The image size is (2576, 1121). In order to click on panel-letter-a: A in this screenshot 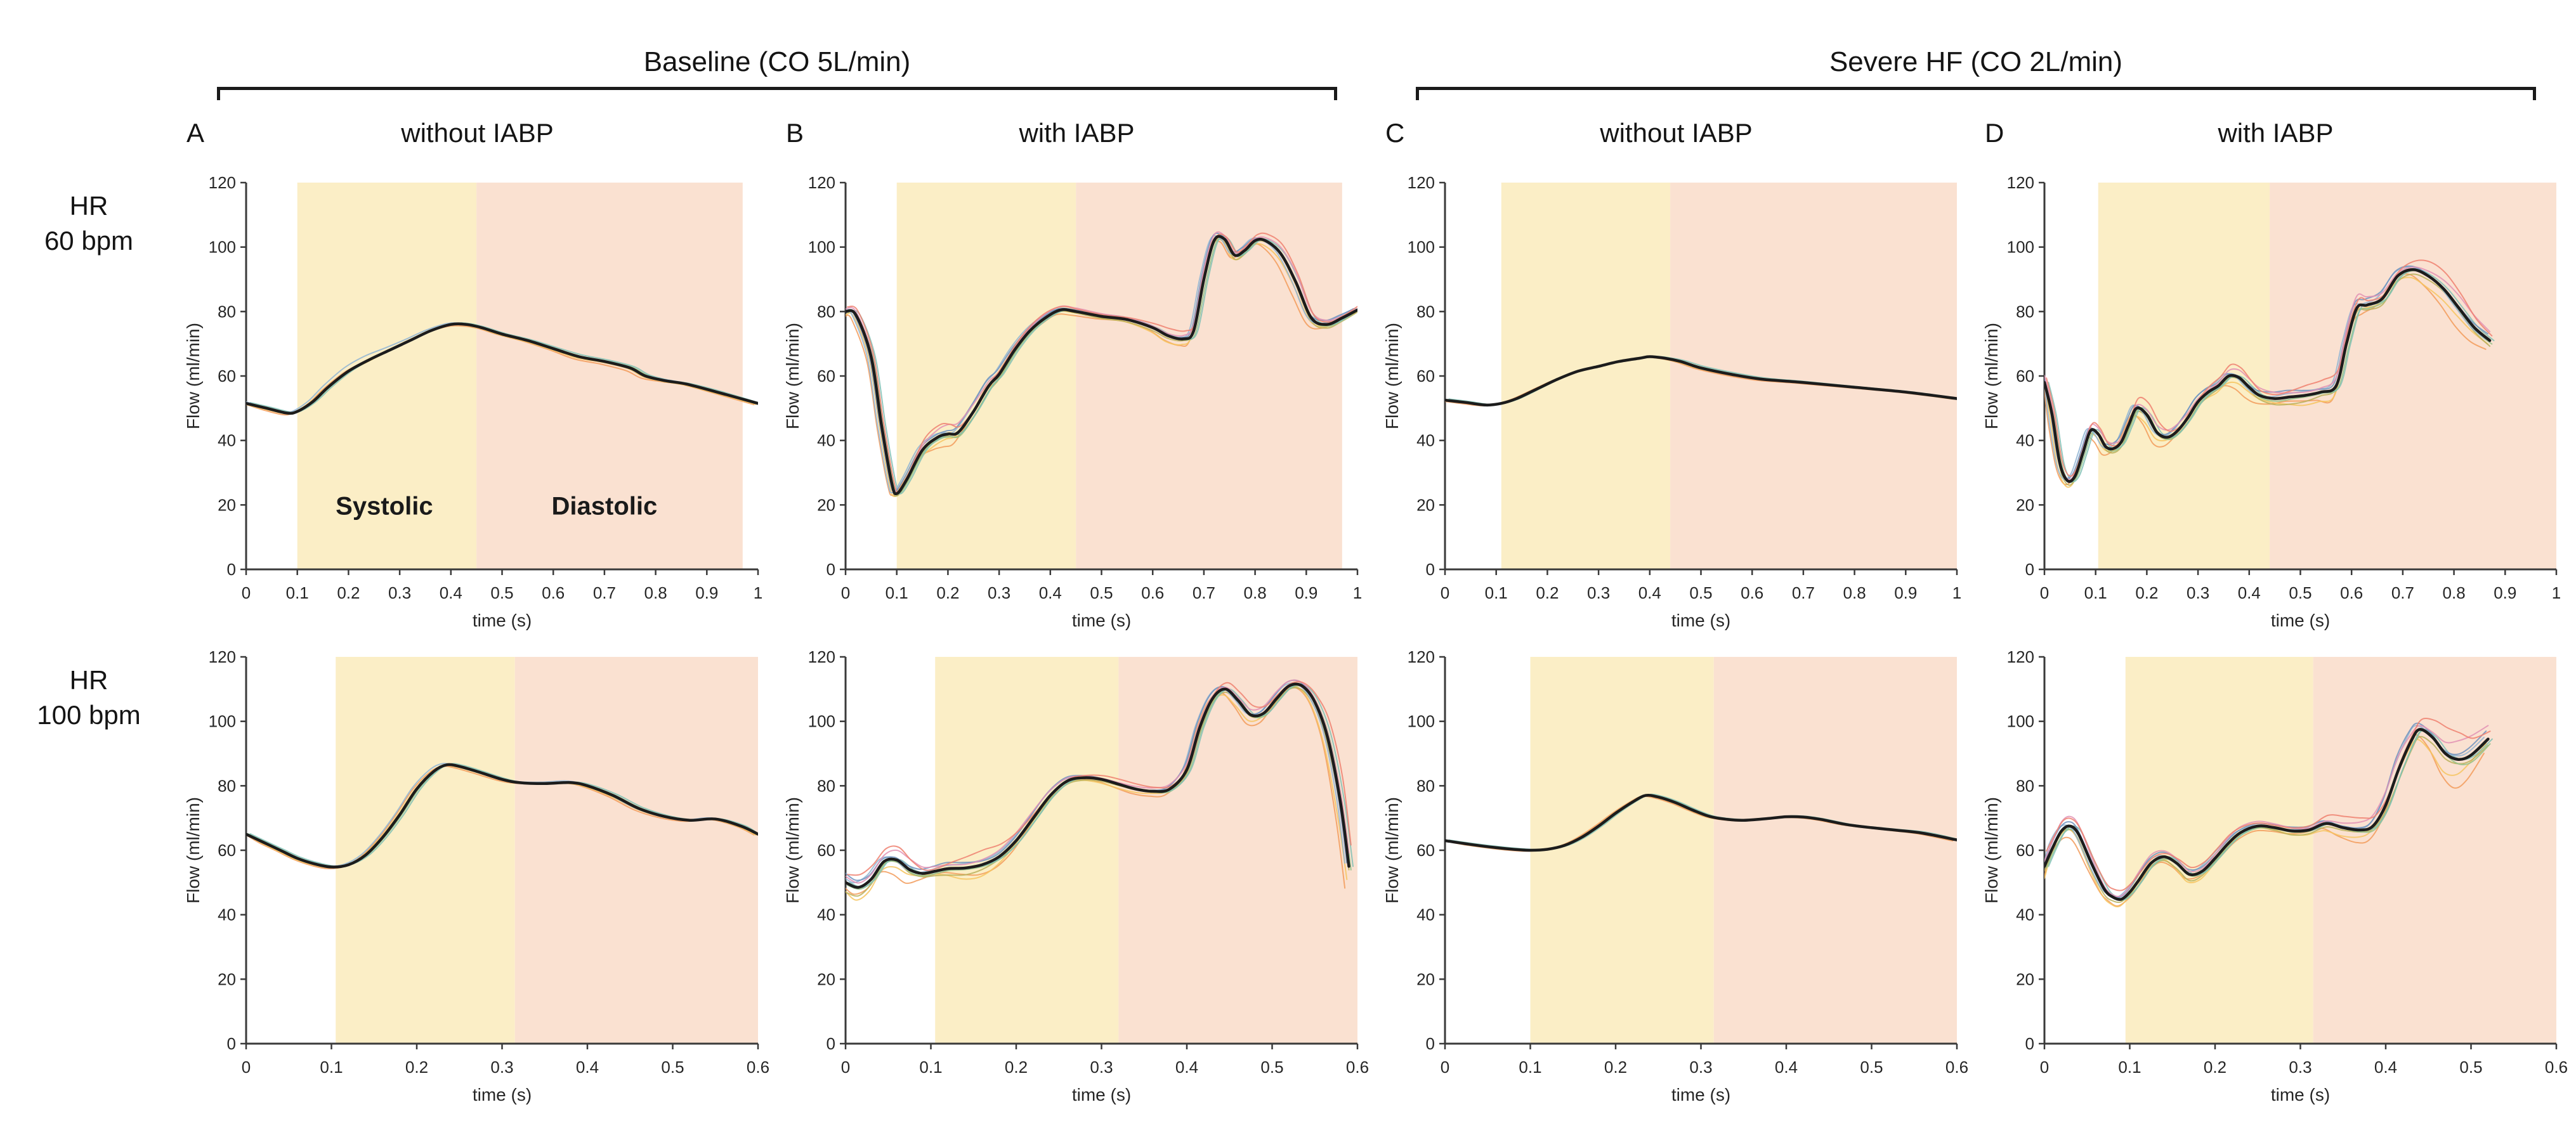, I will do `click(195, 133)`.